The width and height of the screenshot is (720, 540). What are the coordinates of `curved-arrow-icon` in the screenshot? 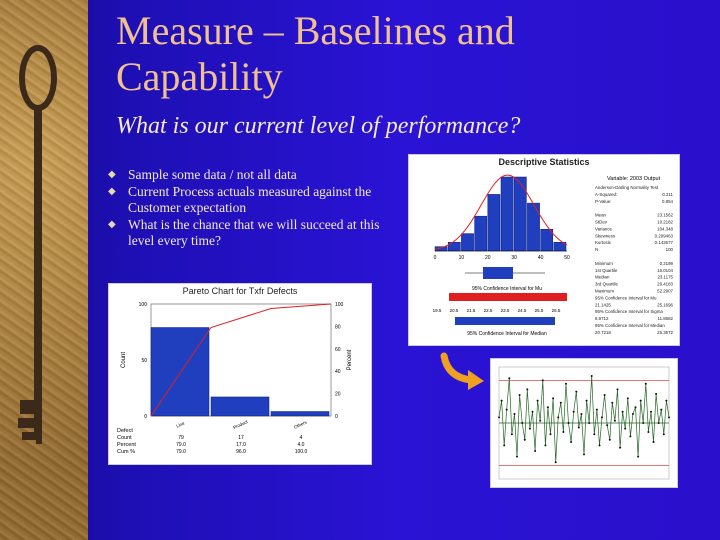 It's located at (462, 371).